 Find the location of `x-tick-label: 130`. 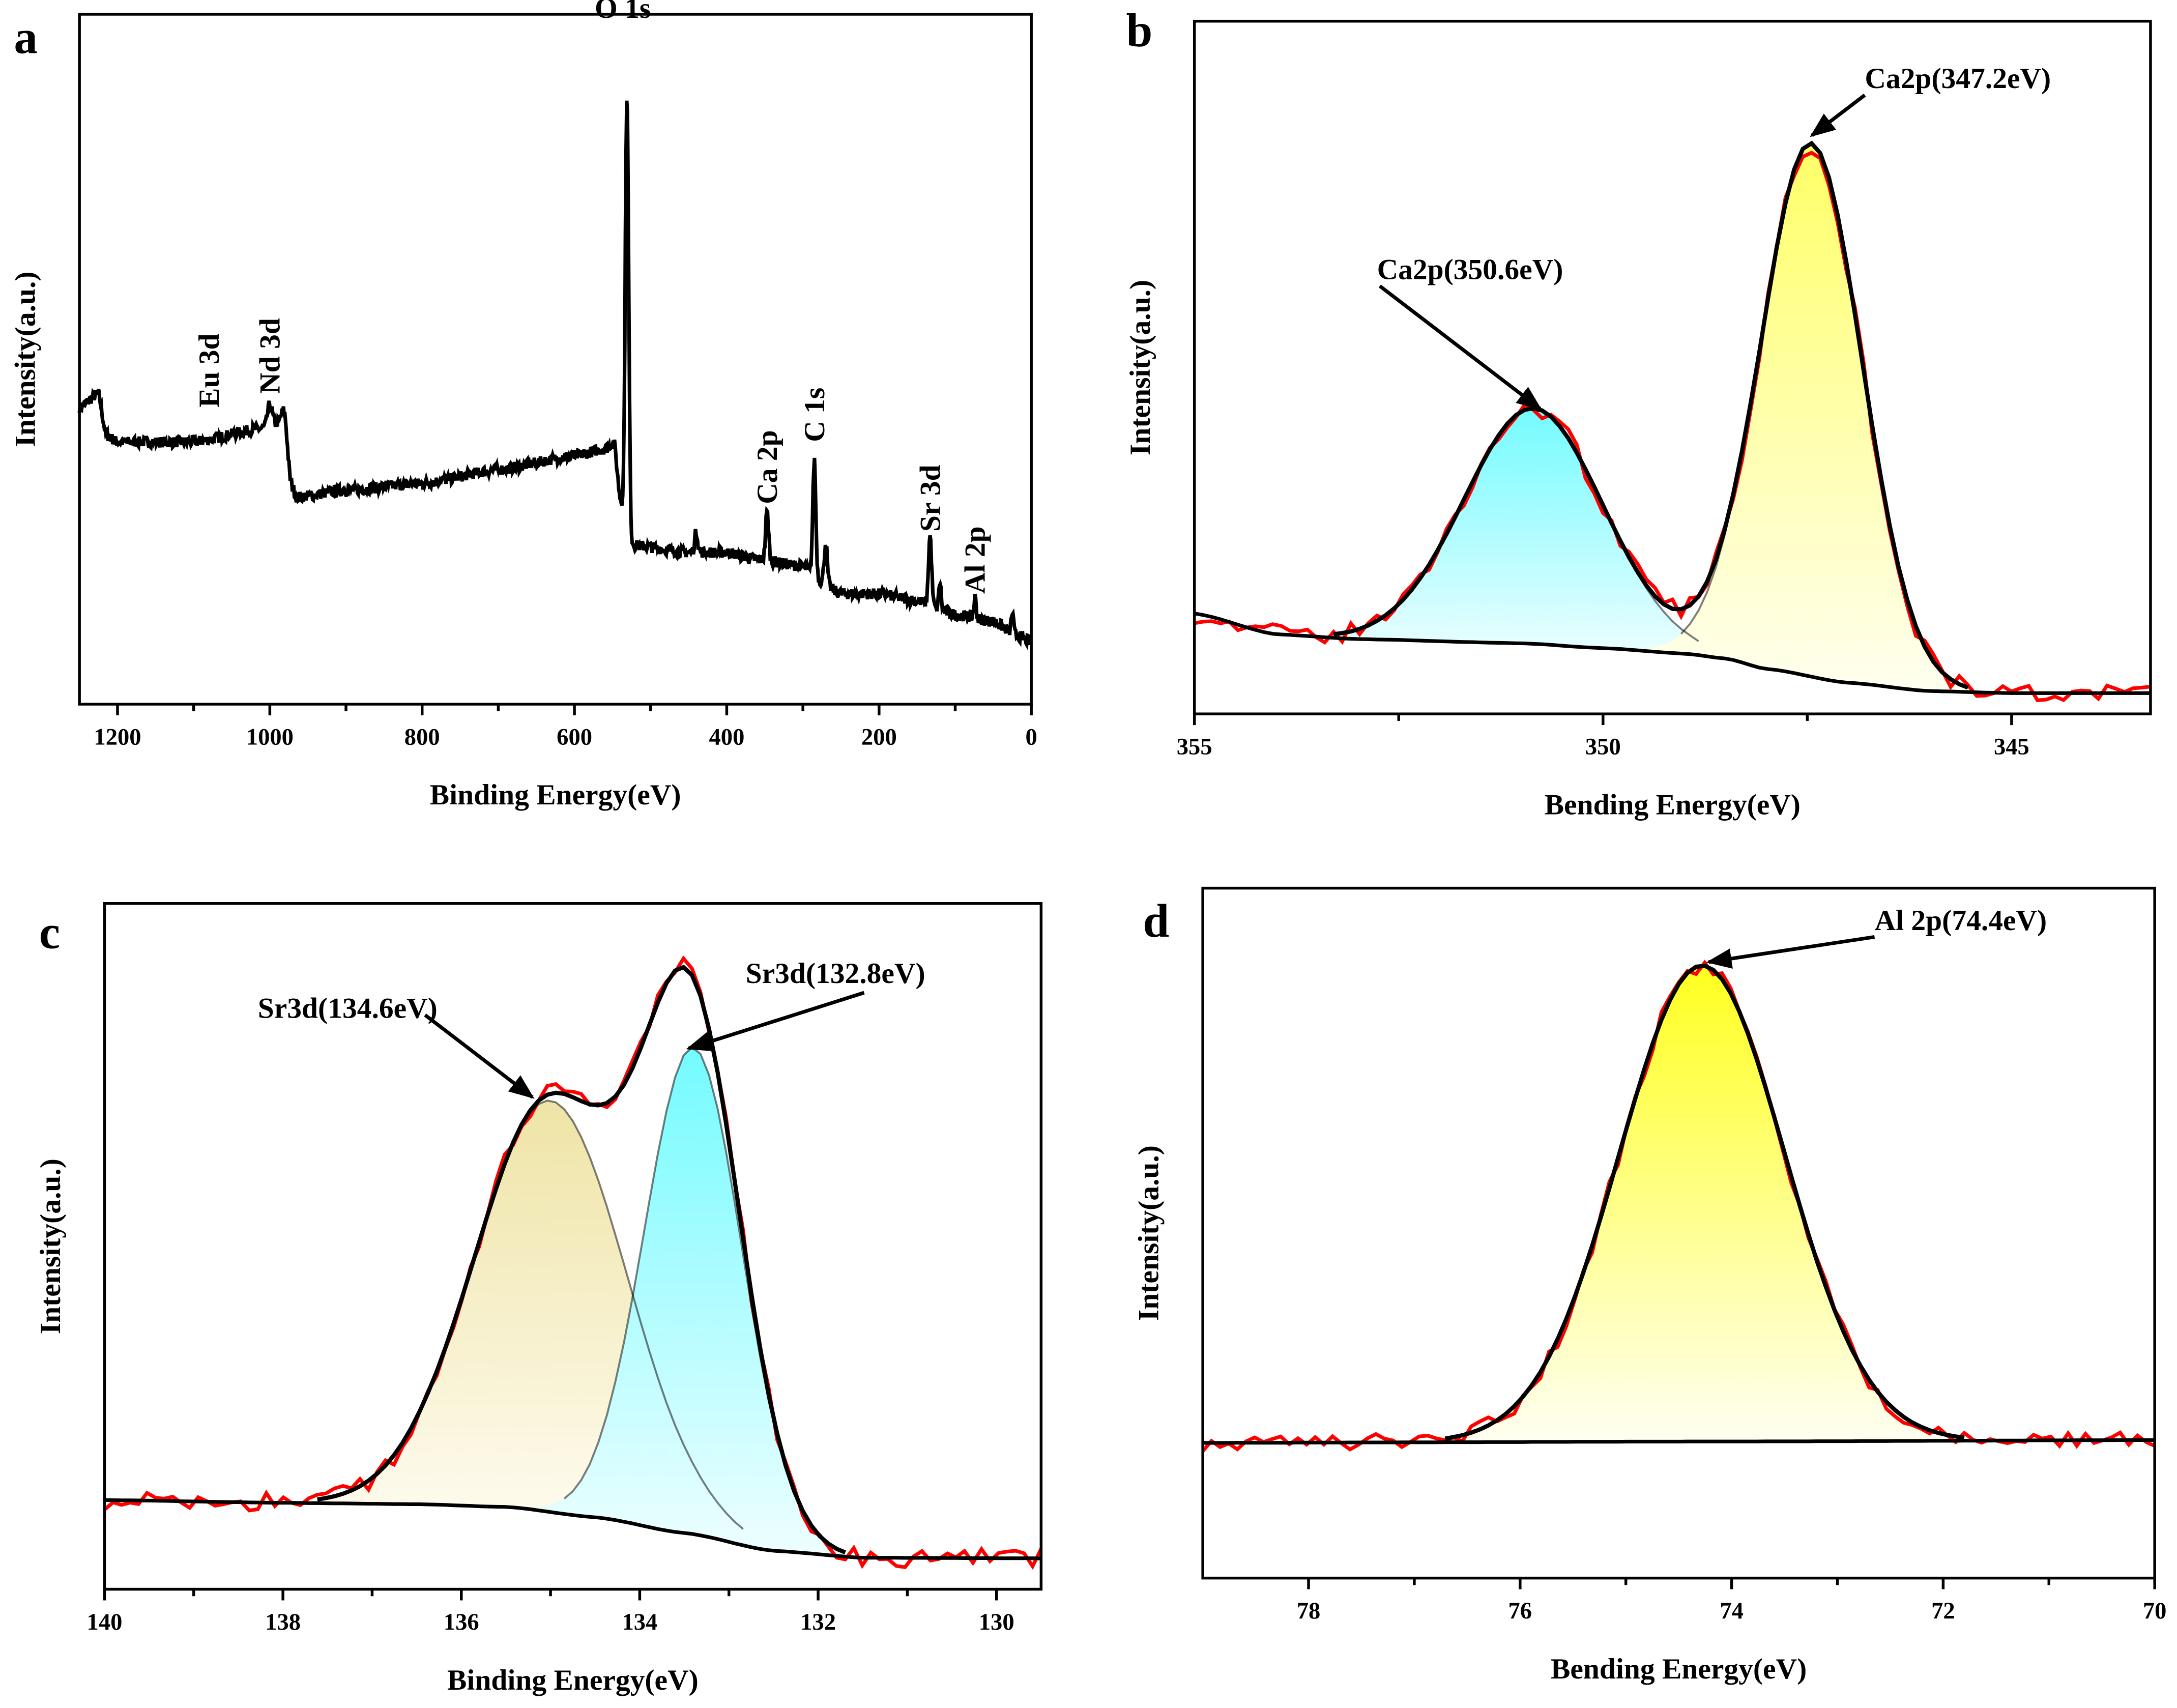

x-tick-label: 130 is located at coordinates (996, 1622).